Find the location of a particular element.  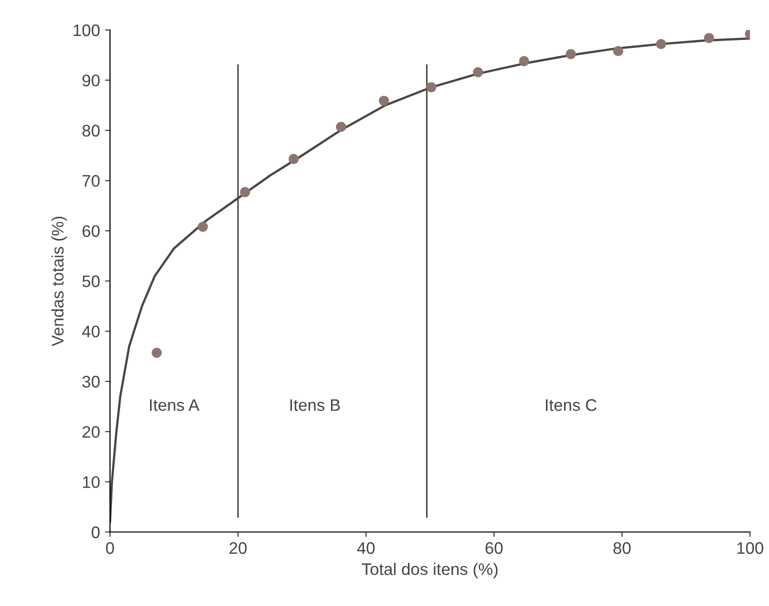

x-tick-label: 80 is located at coordinates (622, 548).